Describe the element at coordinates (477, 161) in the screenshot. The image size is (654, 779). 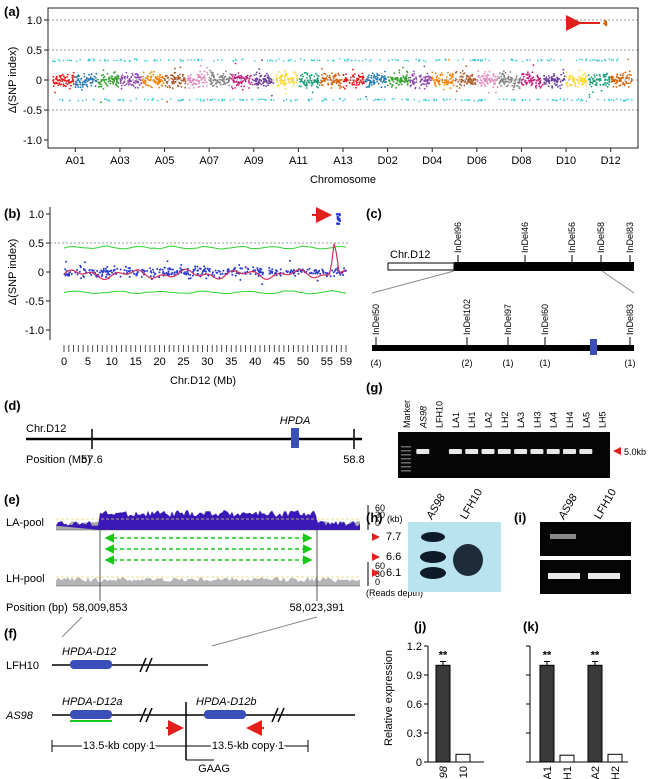
I see `panel-a-xtick-label: D06` at that location.